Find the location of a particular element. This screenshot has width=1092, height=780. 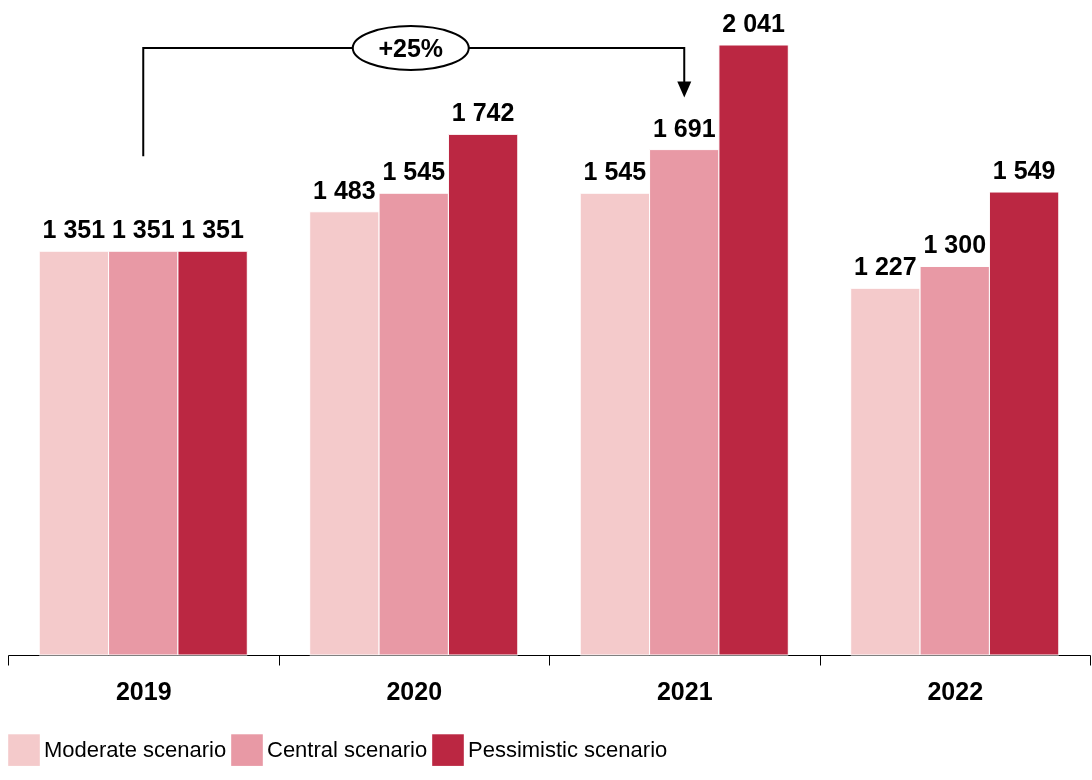

data-label: 1 483 is located at coordinates (344, 189).